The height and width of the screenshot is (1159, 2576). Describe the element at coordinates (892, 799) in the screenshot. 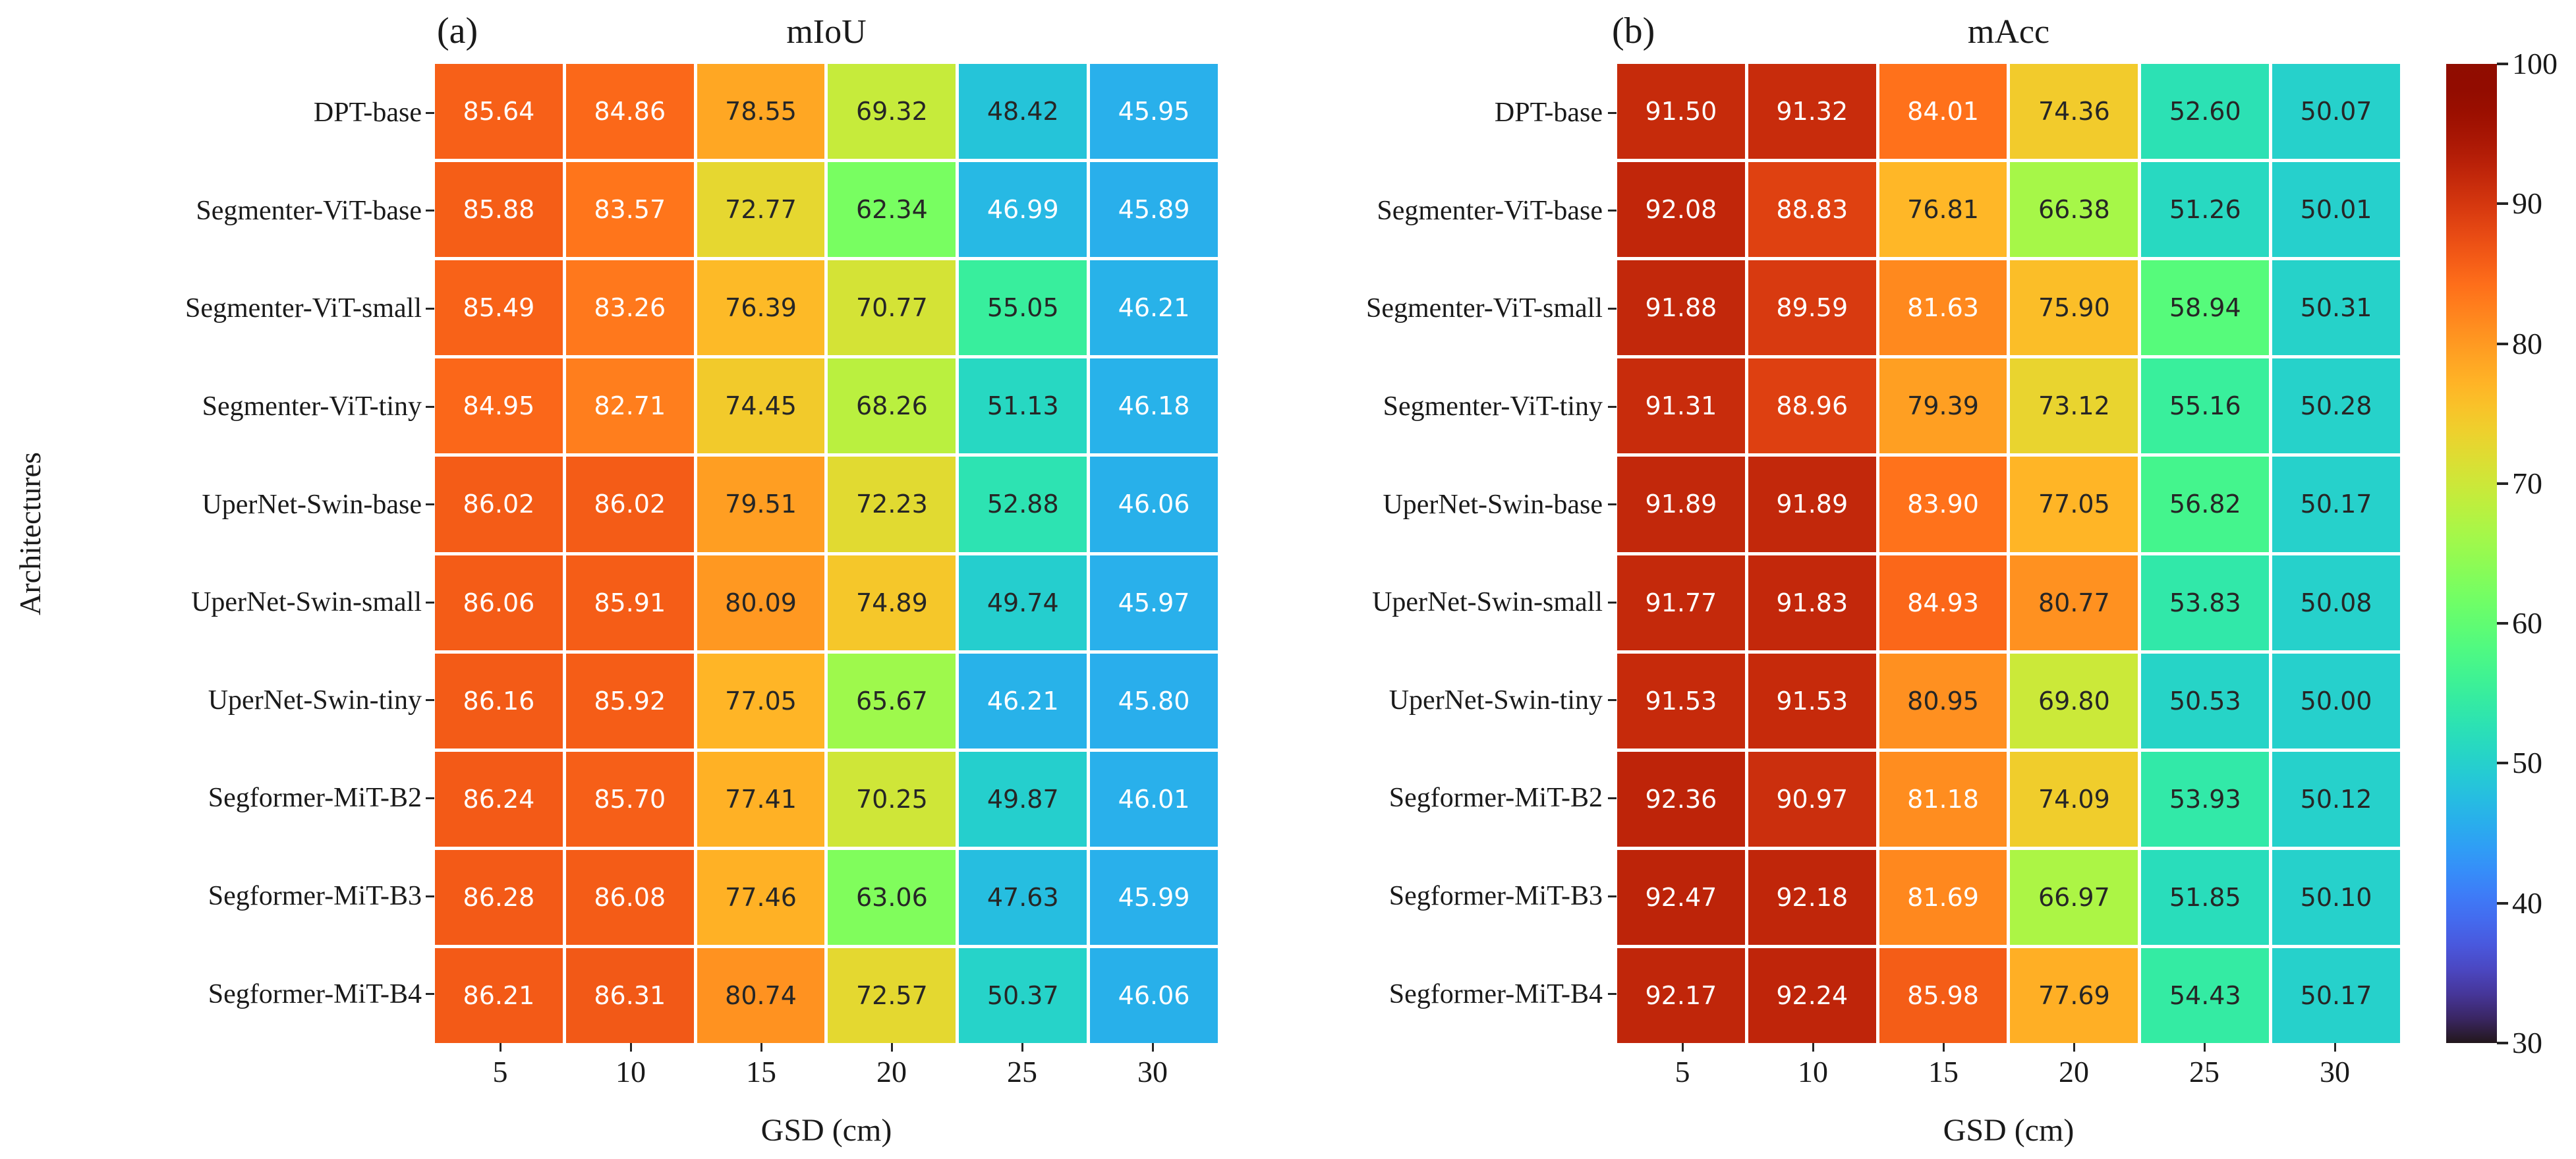

I see `heatmap-cell: 70.25` at that location.